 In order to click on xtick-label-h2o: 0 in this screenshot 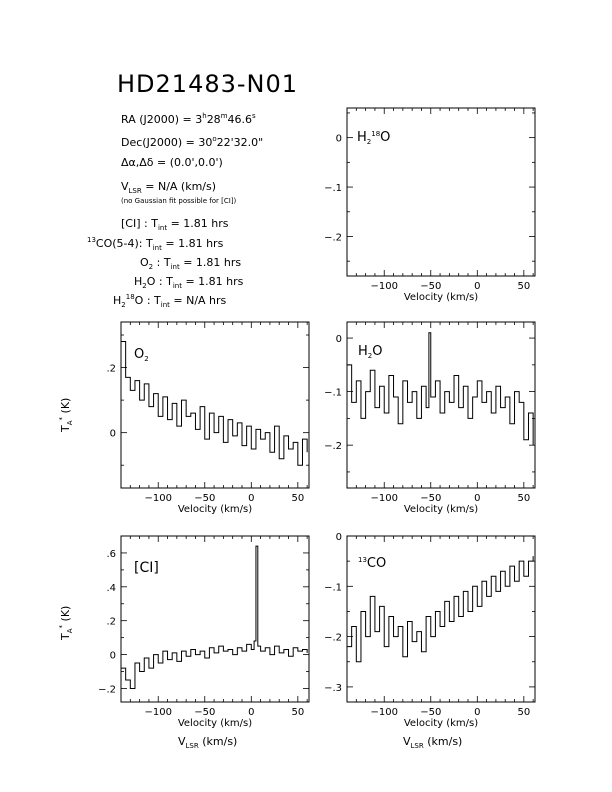, I will do `click(477, 498)`.